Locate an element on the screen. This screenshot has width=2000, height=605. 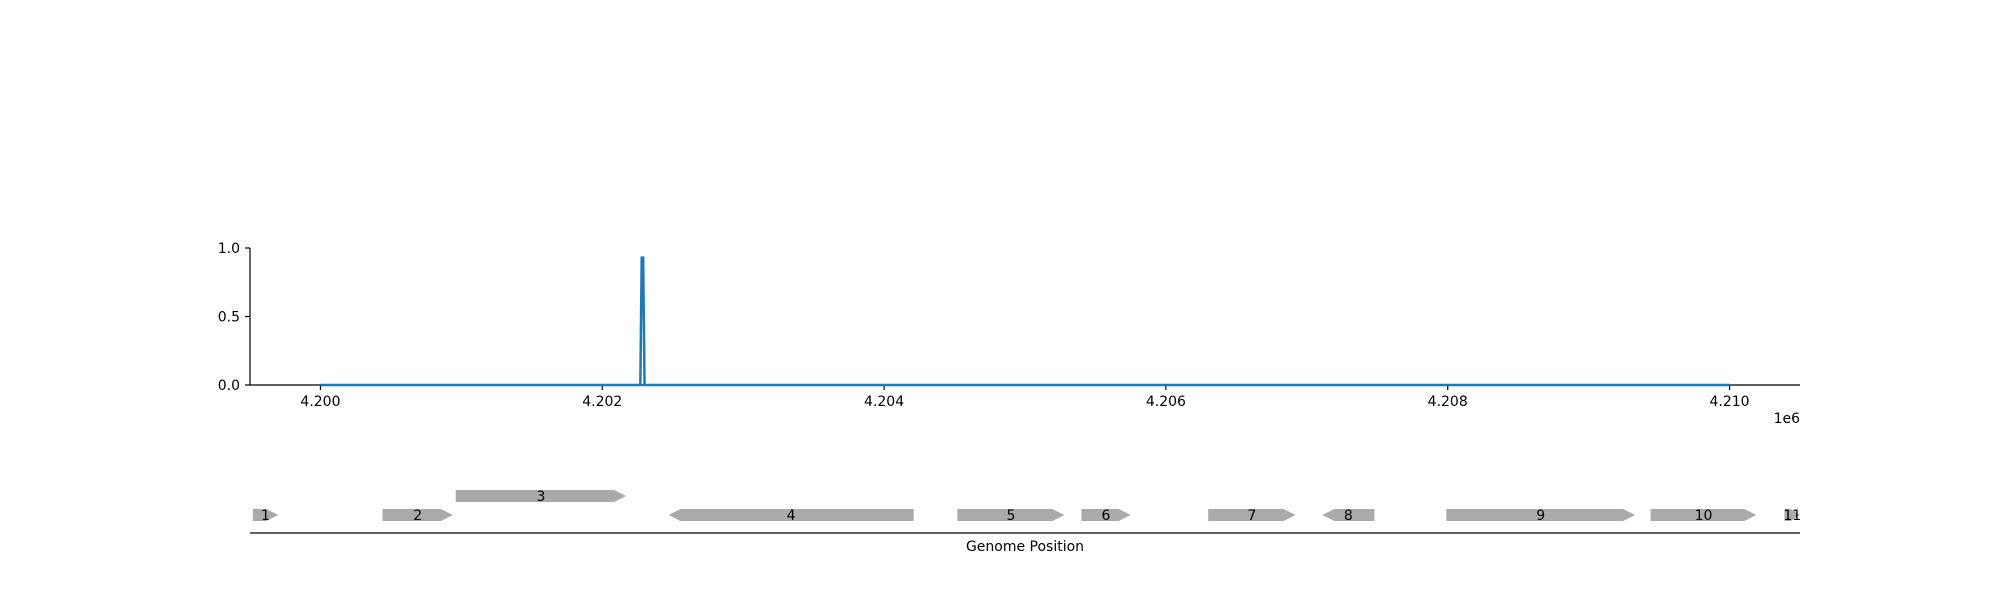
gene-label-1: 1 is located at coordinates (265, 516).